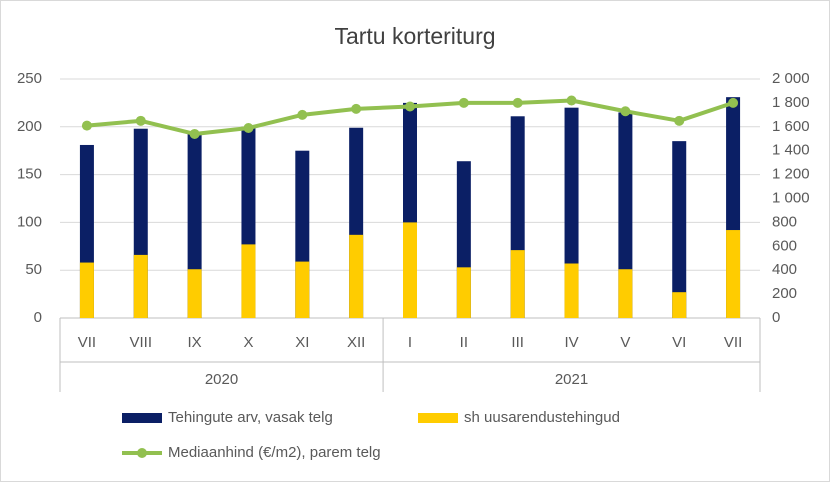  What do you see at coordinates (29, 126) in the screenshot?
I see `y-tick-label: 200` at bounding box center [29, 126].